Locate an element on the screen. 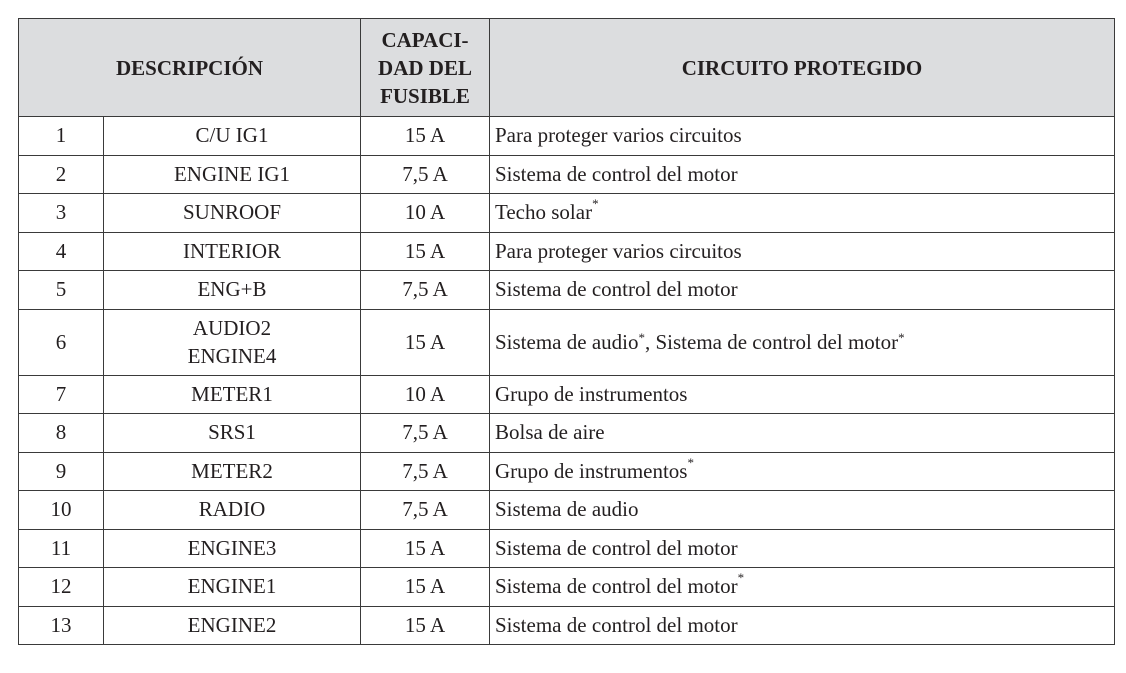 The width and height of the screenshot is (1126, 673). table-row: 9 METER2 7,5 A Grupo de instrumentos* is located at coordinates (566, 471).